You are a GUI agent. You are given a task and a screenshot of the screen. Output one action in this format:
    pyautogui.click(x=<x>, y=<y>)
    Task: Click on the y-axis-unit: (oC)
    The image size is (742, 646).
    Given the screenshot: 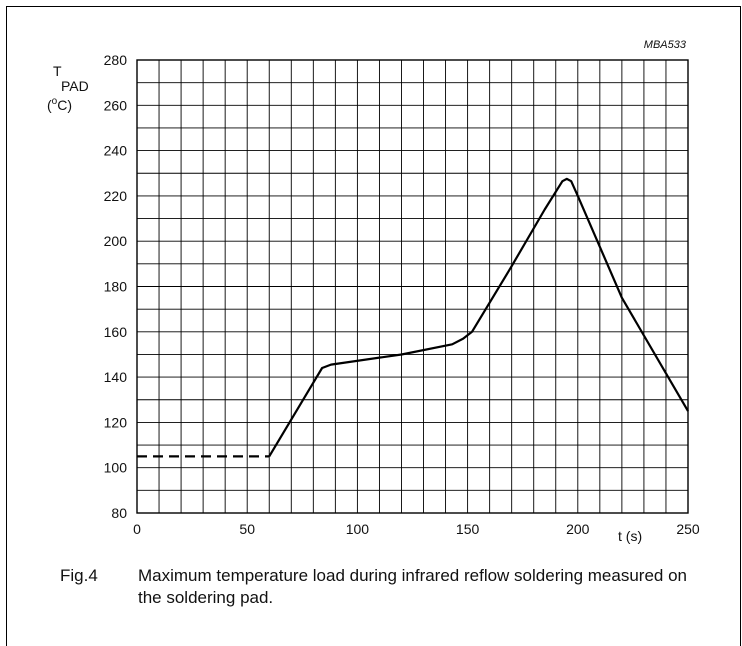 What is the action you would take?
    pyautogui.click(x=59, y=104)
    